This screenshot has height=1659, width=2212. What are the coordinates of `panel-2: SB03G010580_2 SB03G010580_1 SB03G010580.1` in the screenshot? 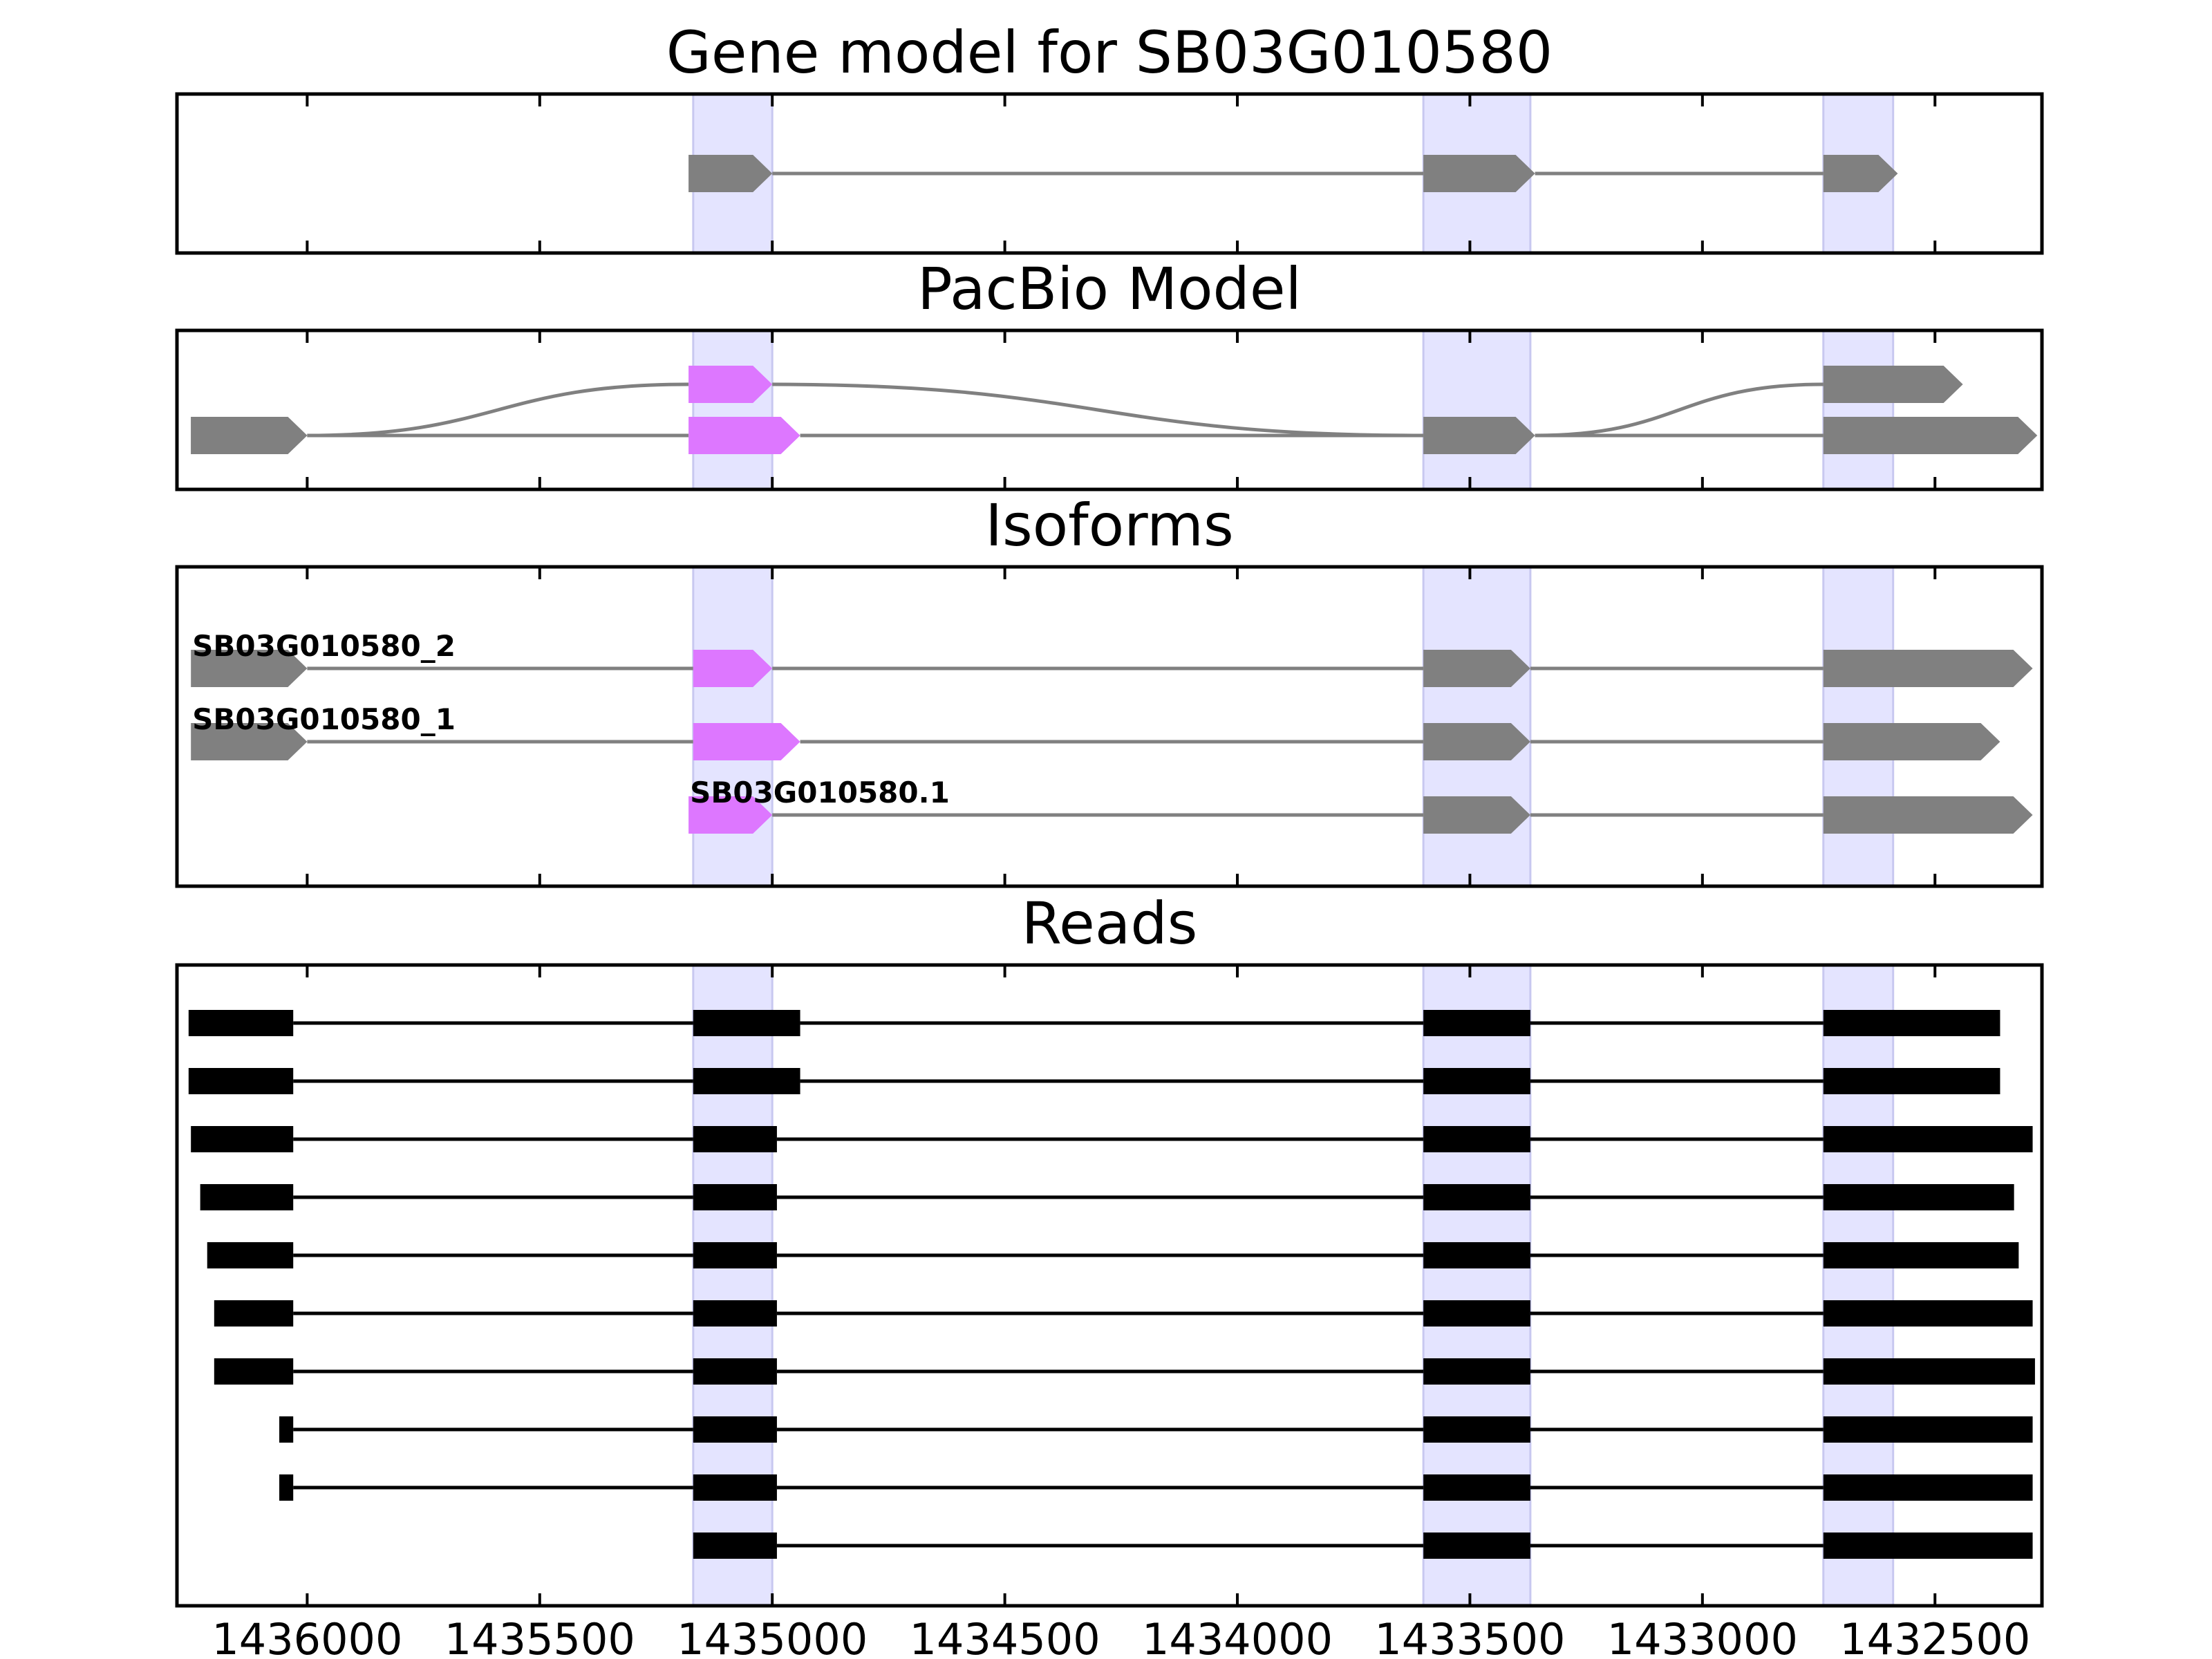 It's located at (1112, 732).